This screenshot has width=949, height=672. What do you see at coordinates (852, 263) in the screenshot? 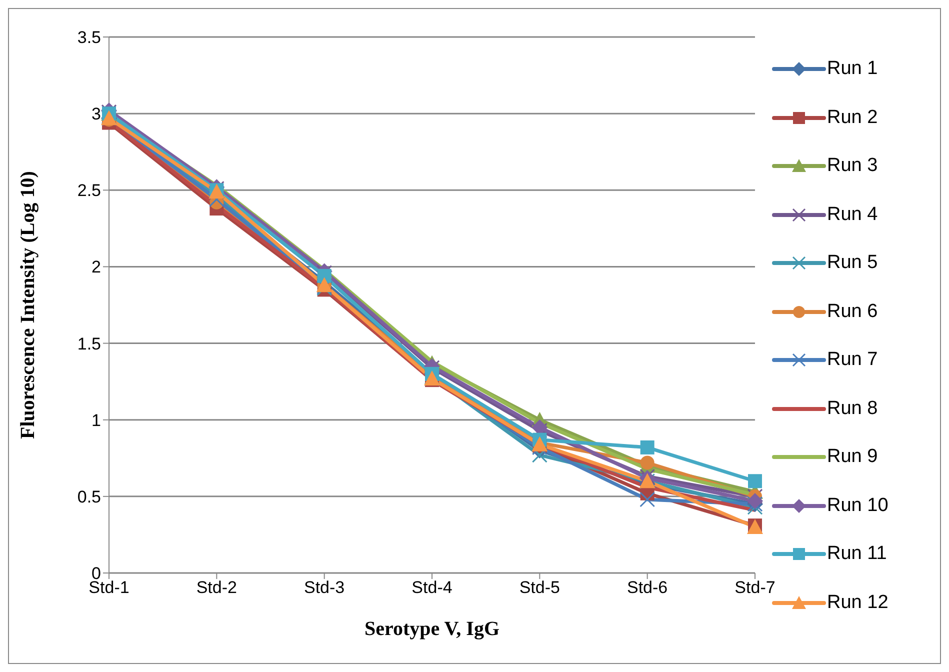
I see `legend-label: Run 5` at bounding box center [852, 263].